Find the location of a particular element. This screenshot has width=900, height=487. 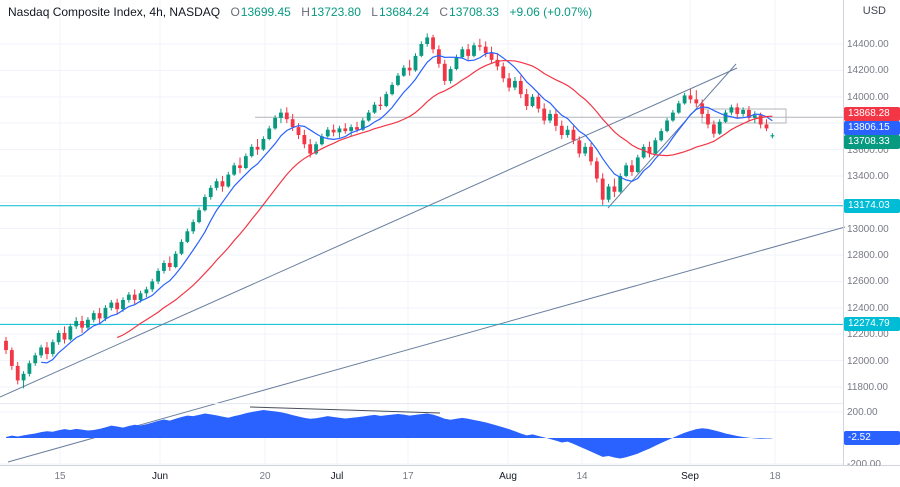

price-axis-label: 13400.00 is located at coordinates (868, 176).